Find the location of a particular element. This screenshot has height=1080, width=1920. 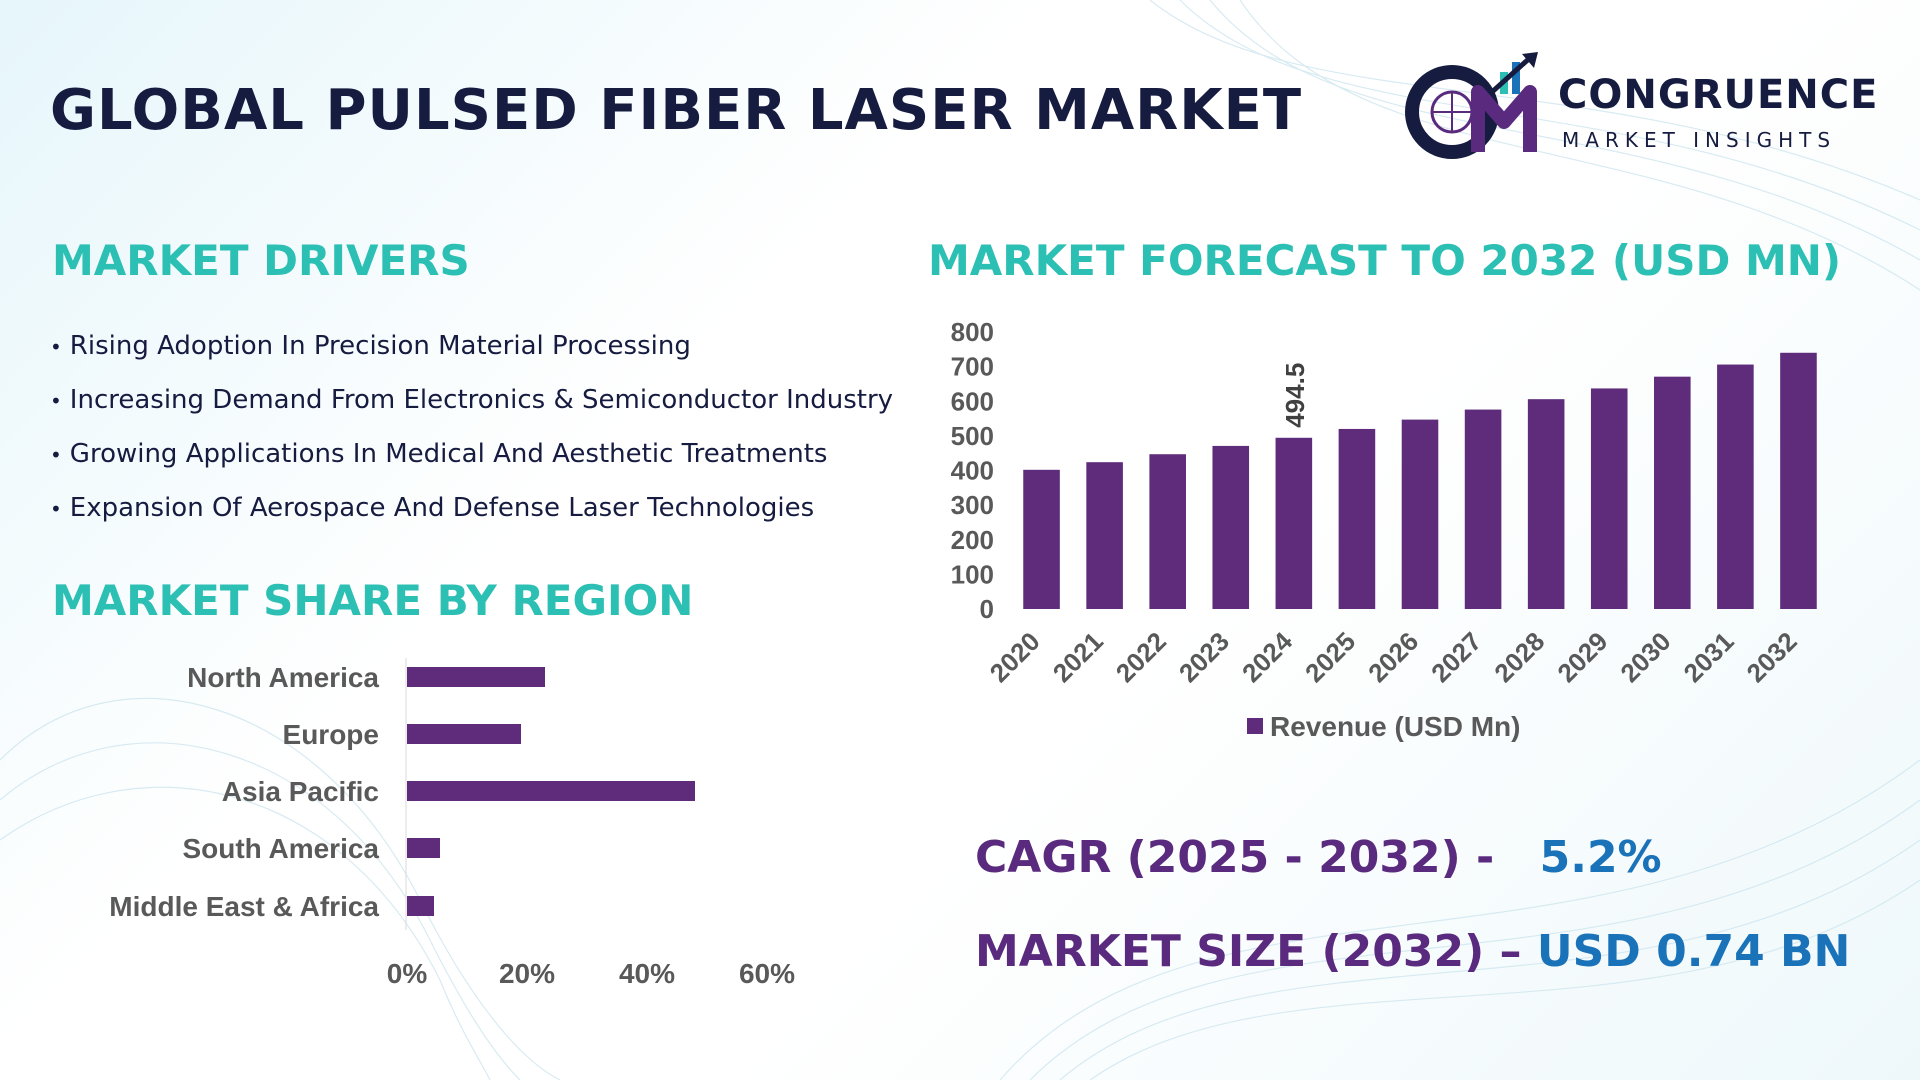

x-tick-label: 2024 is located at coordinates (1267, 657).